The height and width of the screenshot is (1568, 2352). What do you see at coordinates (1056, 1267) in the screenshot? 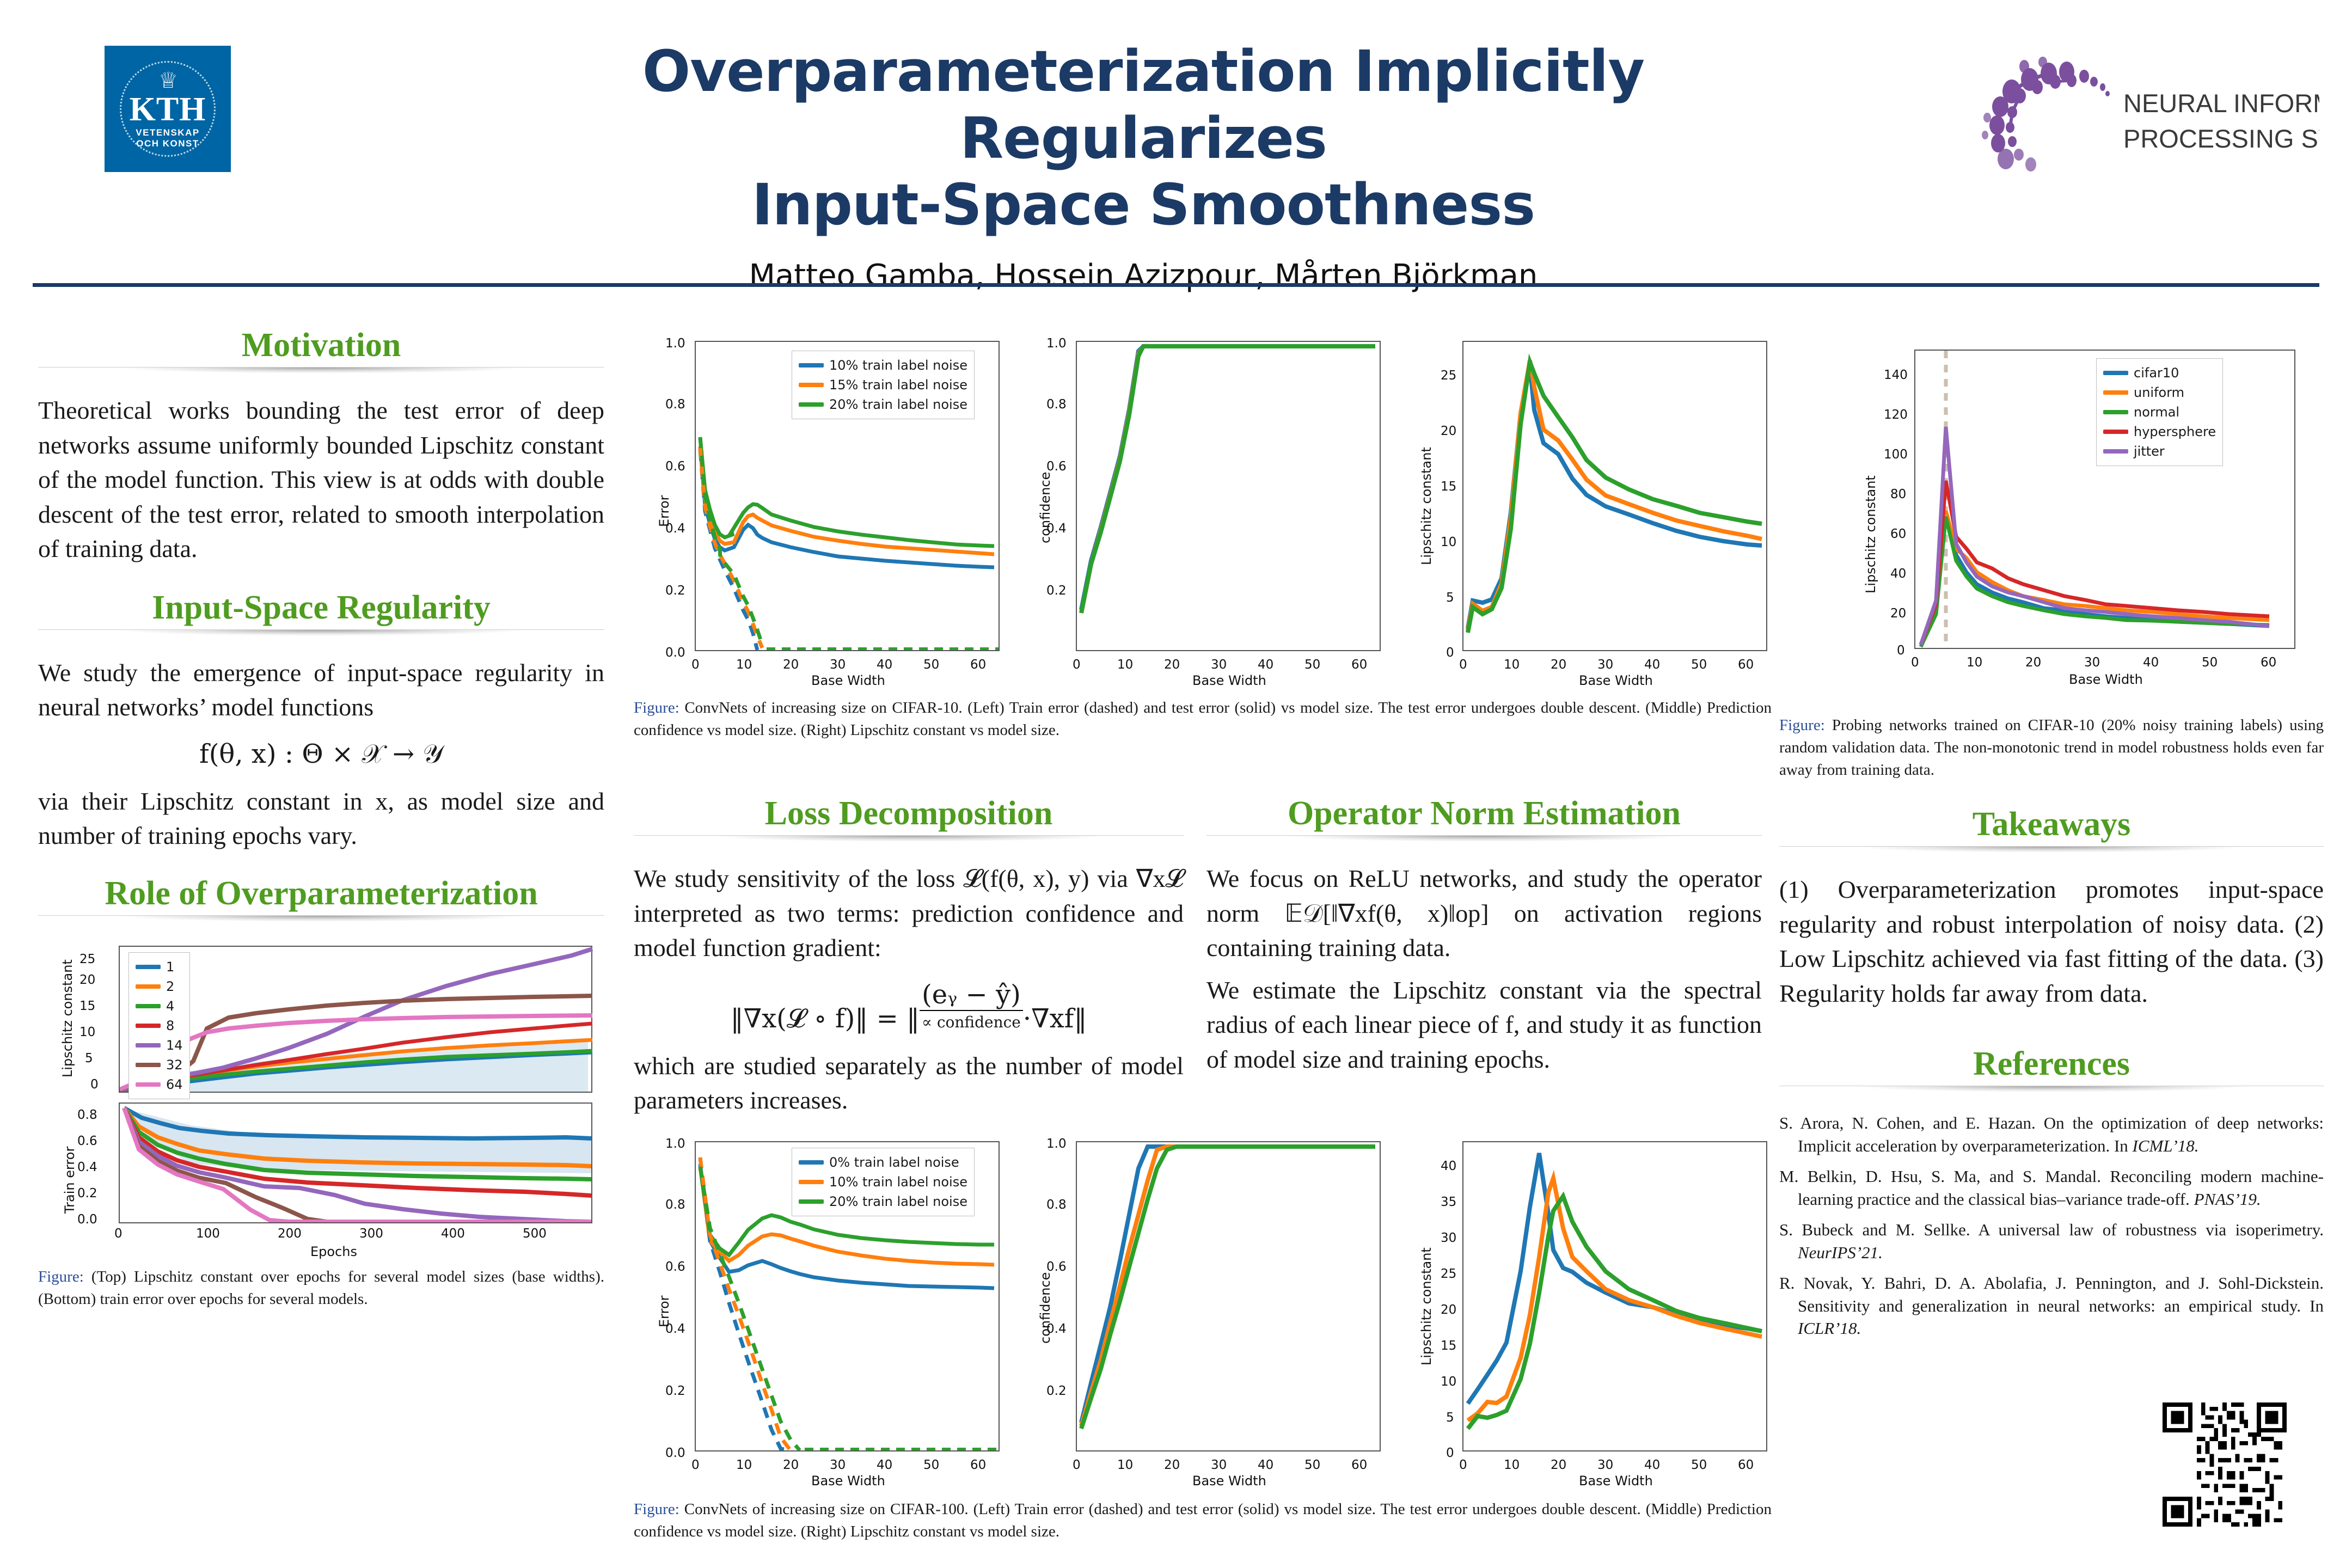
I see `y-tick: 0.6` at bounding box center [1056, 1267].